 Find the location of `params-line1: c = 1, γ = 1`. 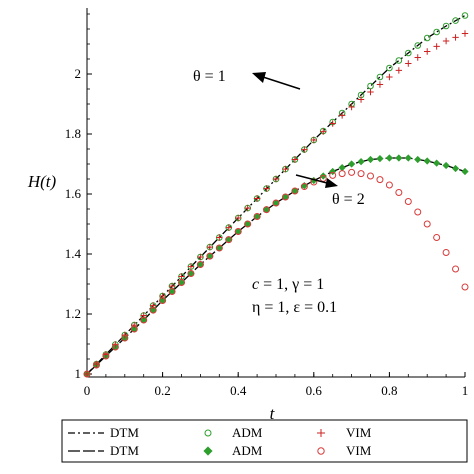

params-line1: c = 1, γ = 1 is located at coordinates (288, 284).